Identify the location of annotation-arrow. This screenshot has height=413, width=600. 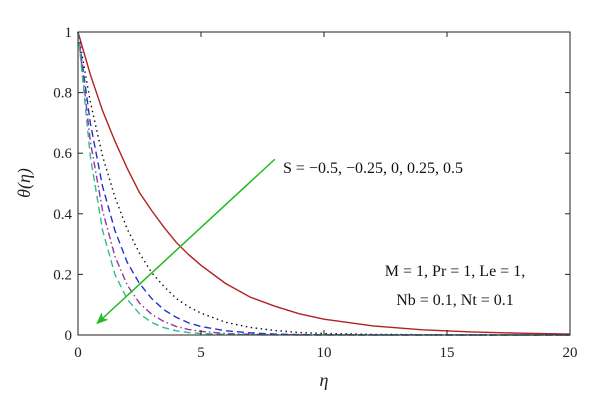
(186, 241).